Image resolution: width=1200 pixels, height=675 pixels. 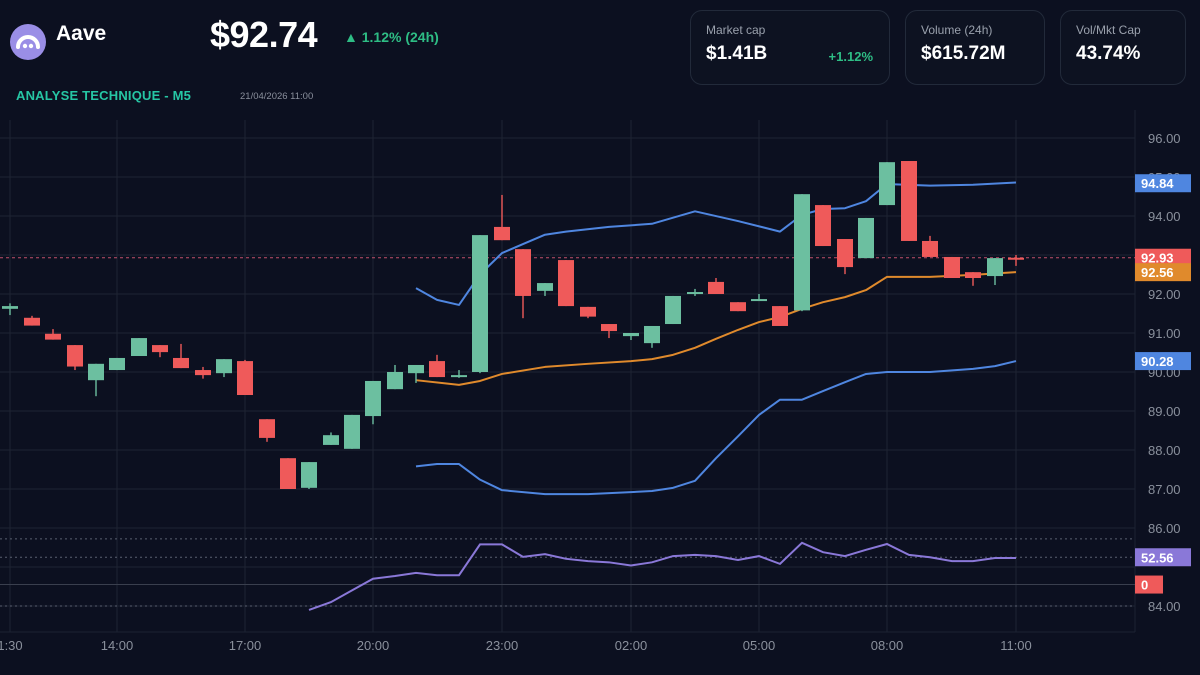 I want to click on x-tick-label: 02:00, so click(x=631, y=645).